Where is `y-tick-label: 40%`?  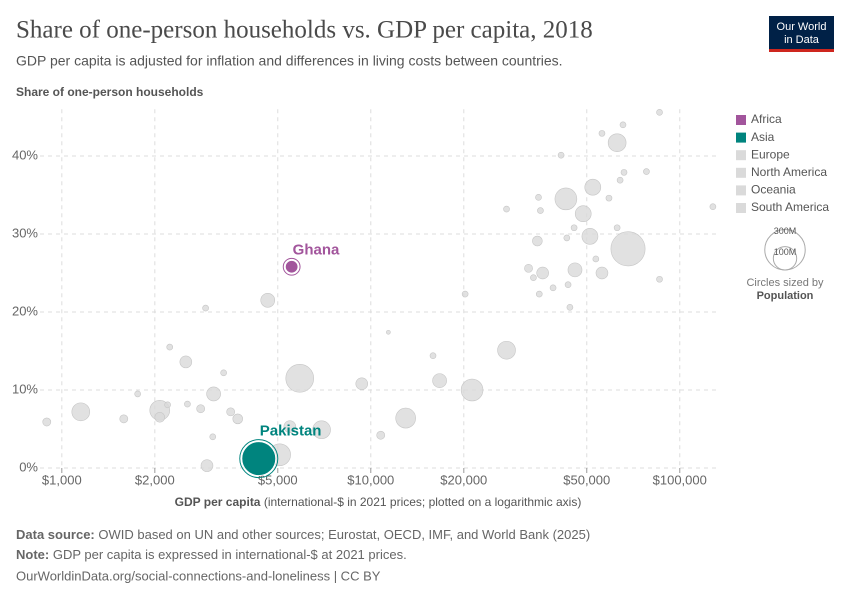 y-tick-label: 40% is located at coordinates (25, 154).